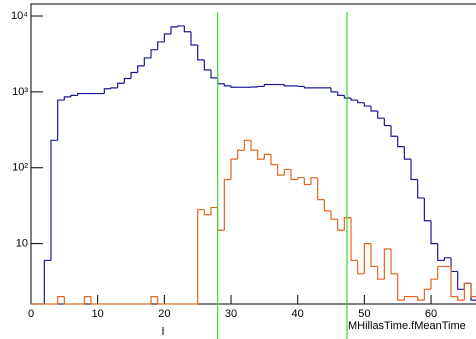  What do you see at coordinates (22, 244) in the screenshot?
I see `y-tick-label: 10` at bounding box center [22, 244].